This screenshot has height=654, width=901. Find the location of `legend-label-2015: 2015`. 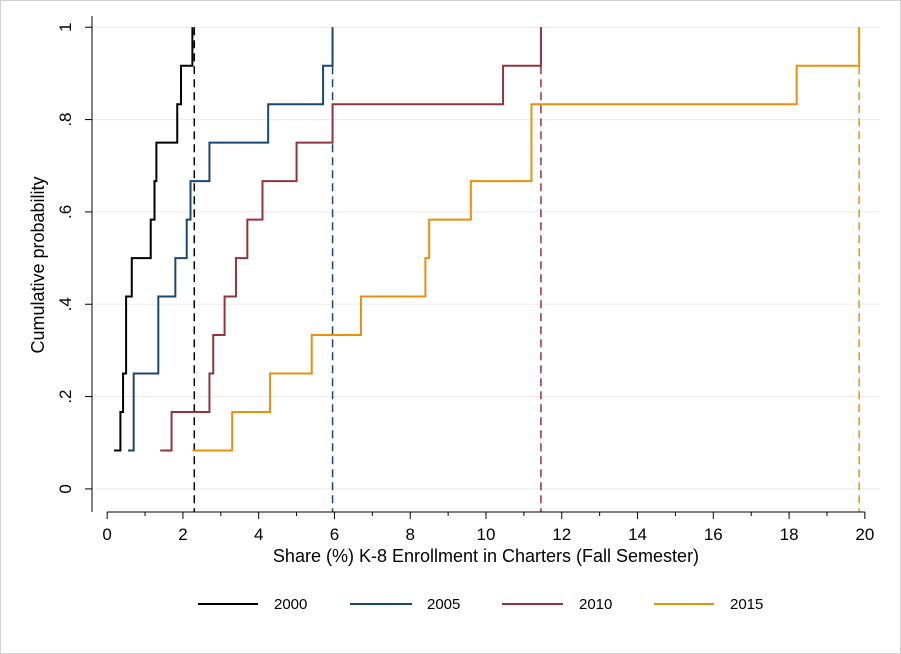

legend-label-2015: 2015 is located at coordinates (746, 604).